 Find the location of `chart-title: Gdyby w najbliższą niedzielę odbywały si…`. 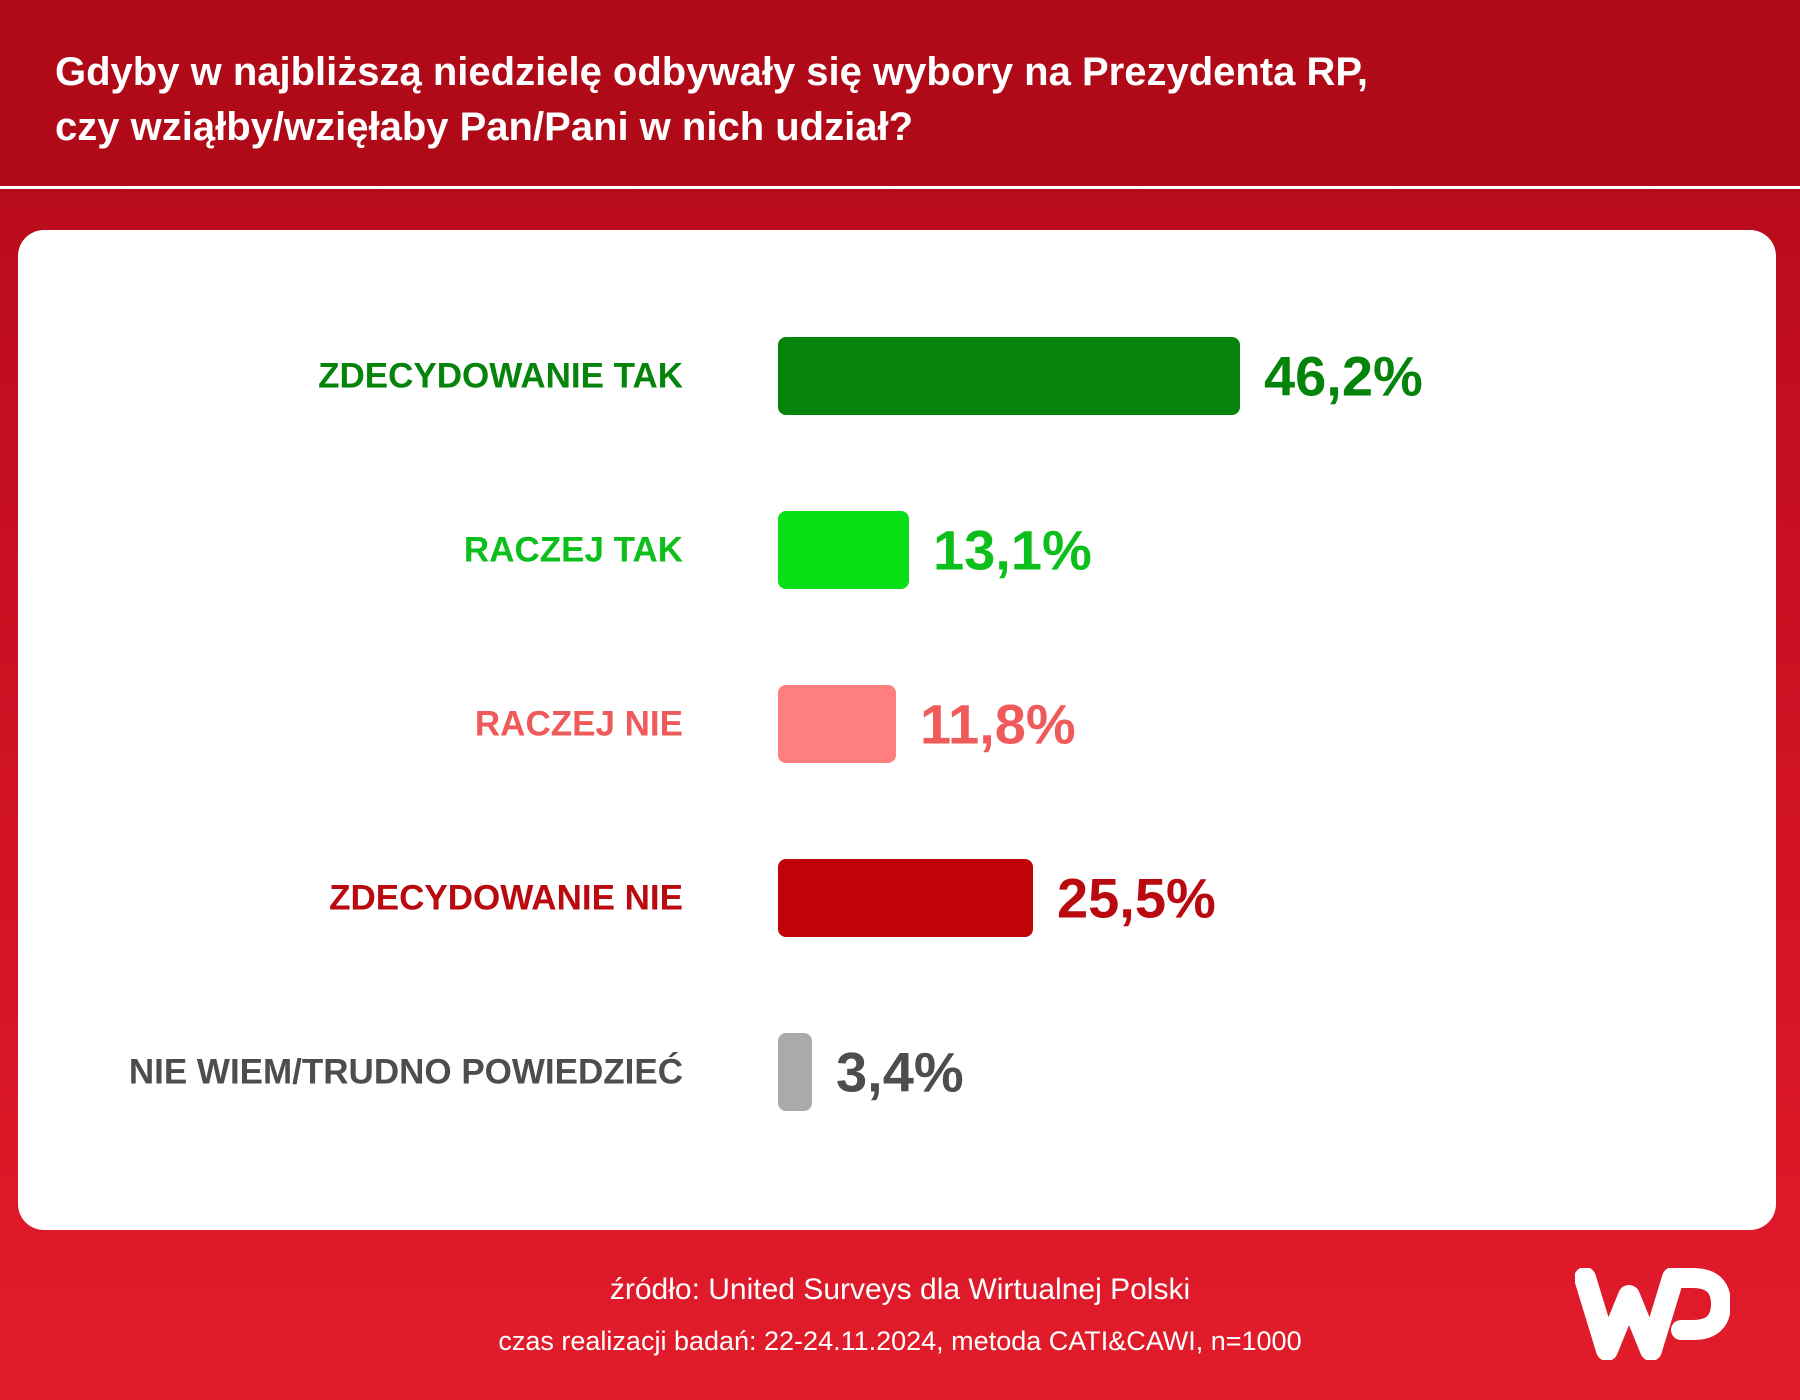

chart-title: Gdyby w najbliższą niedzielę odbywały si… is located at coordinates (855, 100).